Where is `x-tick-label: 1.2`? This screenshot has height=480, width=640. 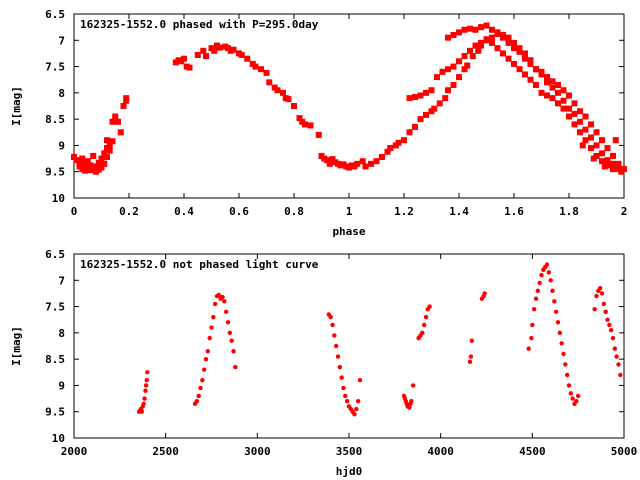 x-tick-label: 1.2 is located at coordinates (404, 211).